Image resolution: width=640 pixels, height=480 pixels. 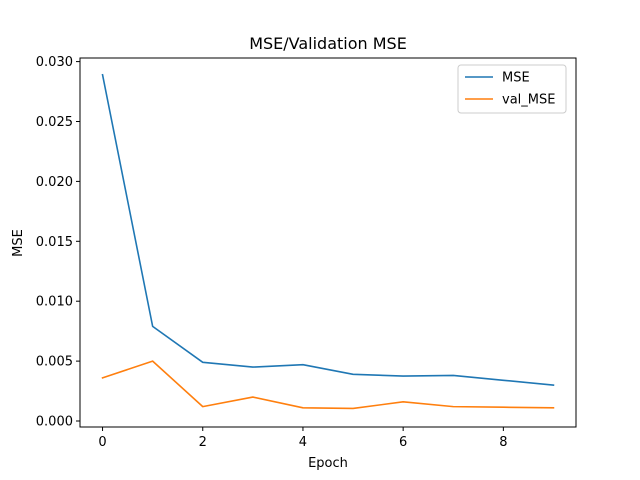 I want to click on x-axis-title: Epoch, so click(x=328, y=463).